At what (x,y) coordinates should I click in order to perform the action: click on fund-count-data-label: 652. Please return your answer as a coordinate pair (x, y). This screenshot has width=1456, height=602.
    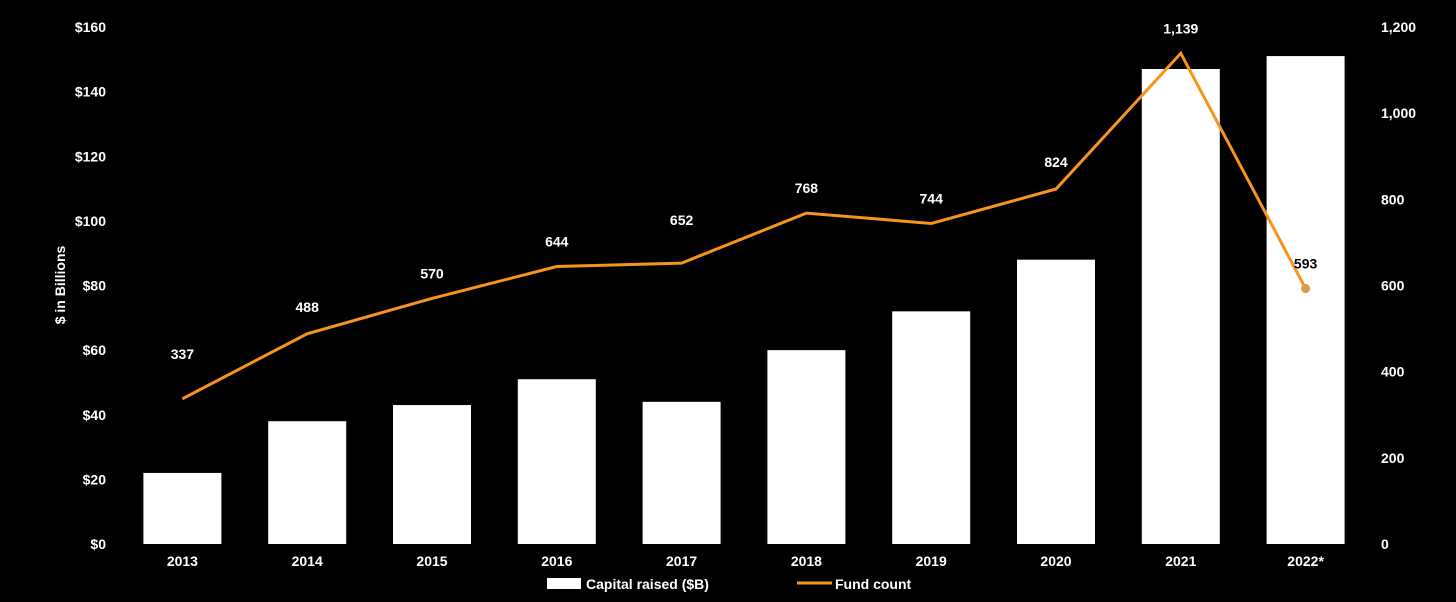
    Looking at the image, I should click on (682, 220).